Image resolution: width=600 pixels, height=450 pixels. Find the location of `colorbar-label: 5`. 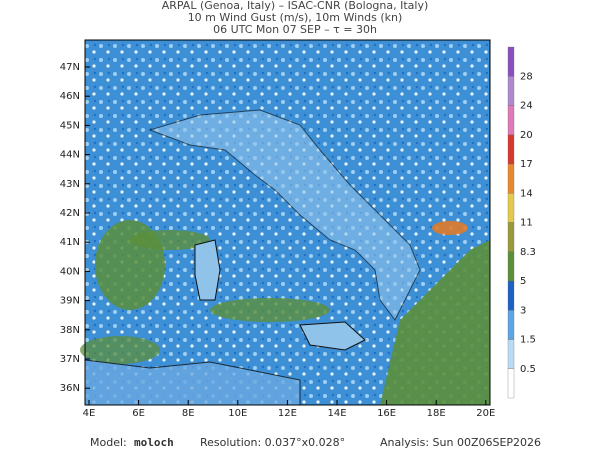

colorbar-label: 5 is located at coordinates (523, 281).